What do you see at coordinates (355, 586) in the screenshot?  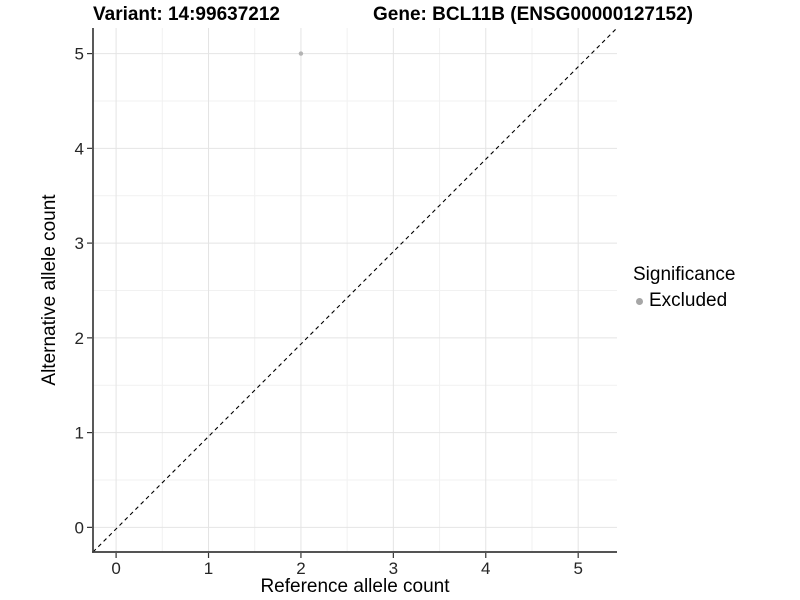 I see `x-axis-title: Reference allele count` at bounding box center [355, 586].